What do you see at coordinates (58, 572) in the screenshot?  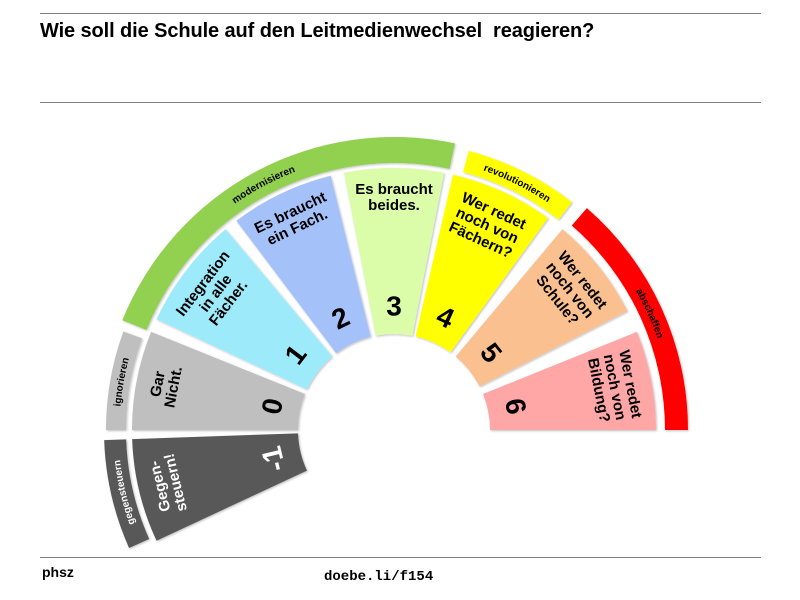 I see `footer-institution: phsz` at bounding box center [58, 572].